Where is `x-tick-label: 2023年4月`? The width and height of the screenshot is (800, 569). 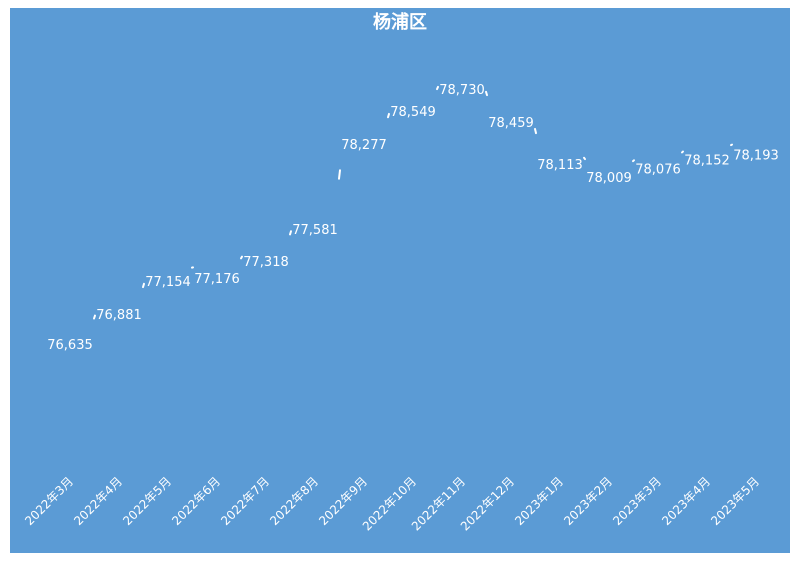 x-tick-label: 2023年4月 is located at coordinates (686, 501).